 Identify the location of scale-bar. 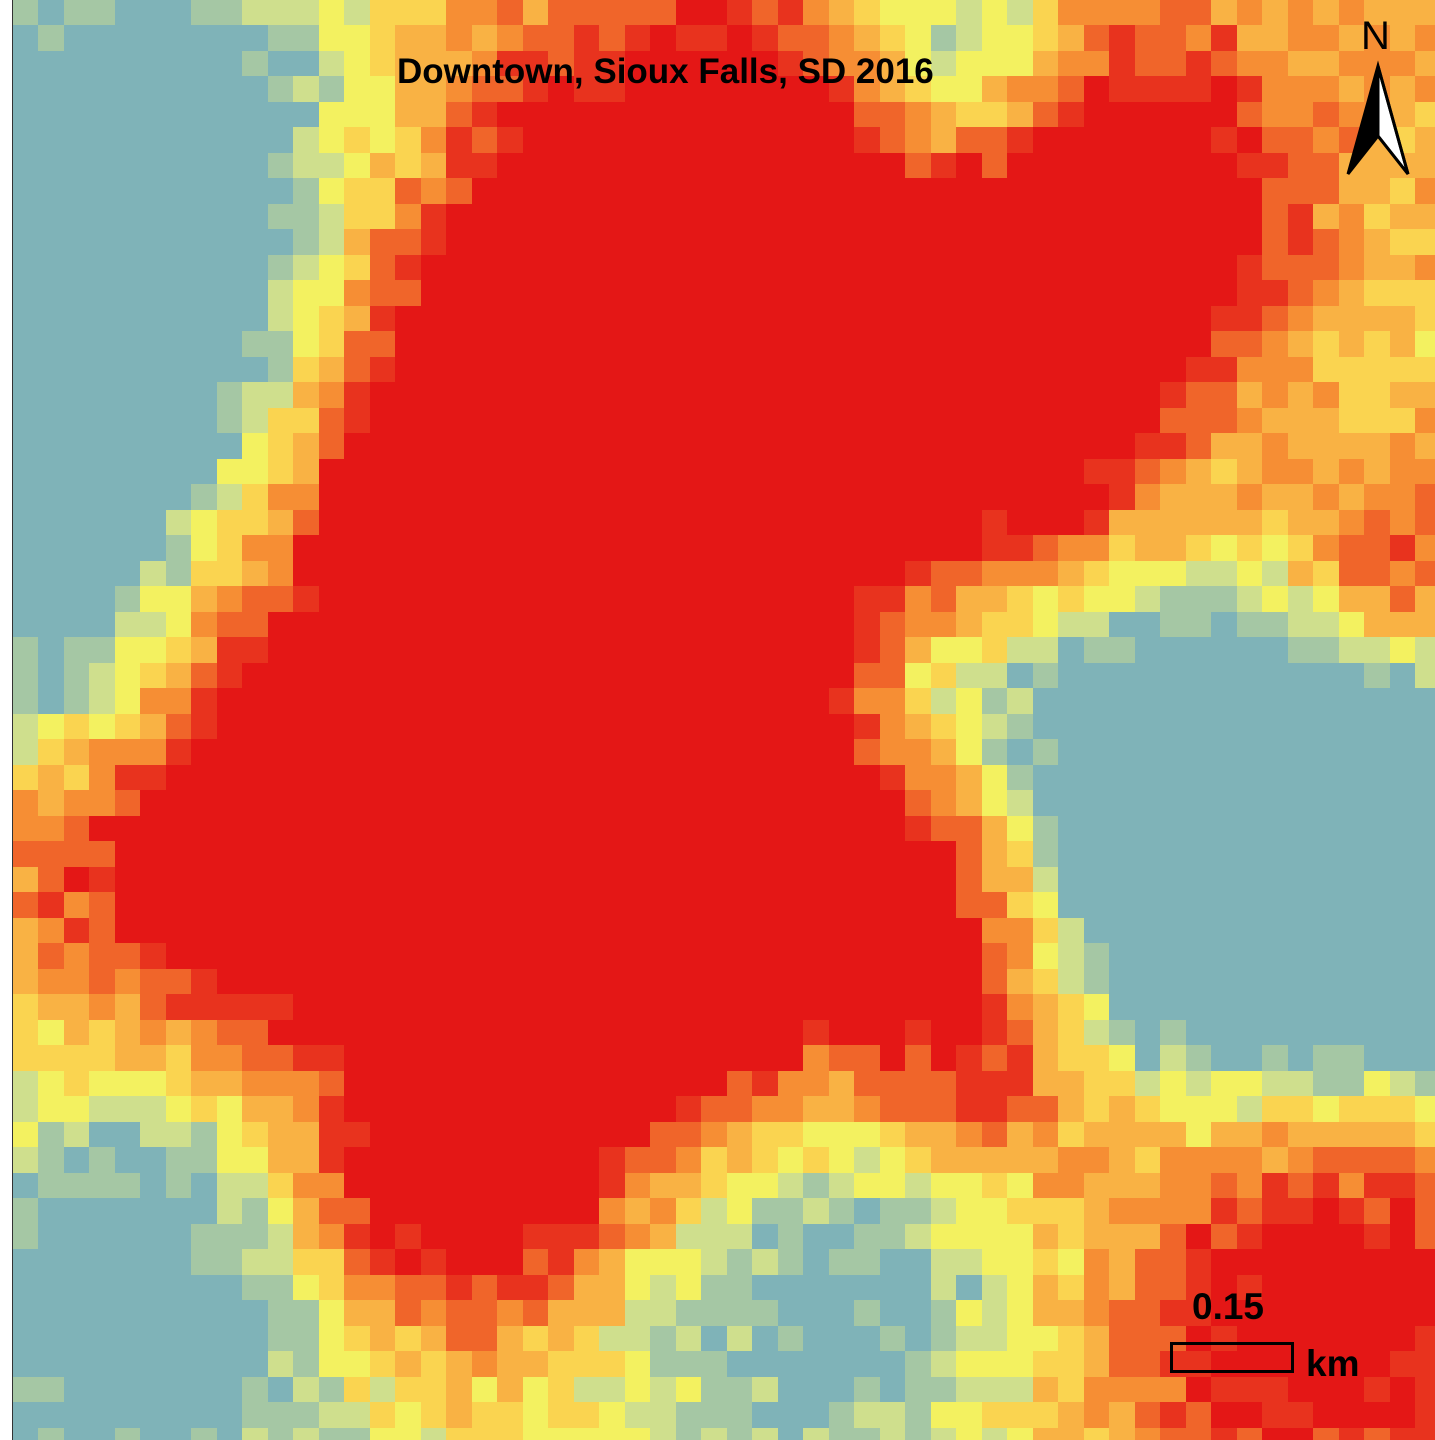
(1232, 1357).